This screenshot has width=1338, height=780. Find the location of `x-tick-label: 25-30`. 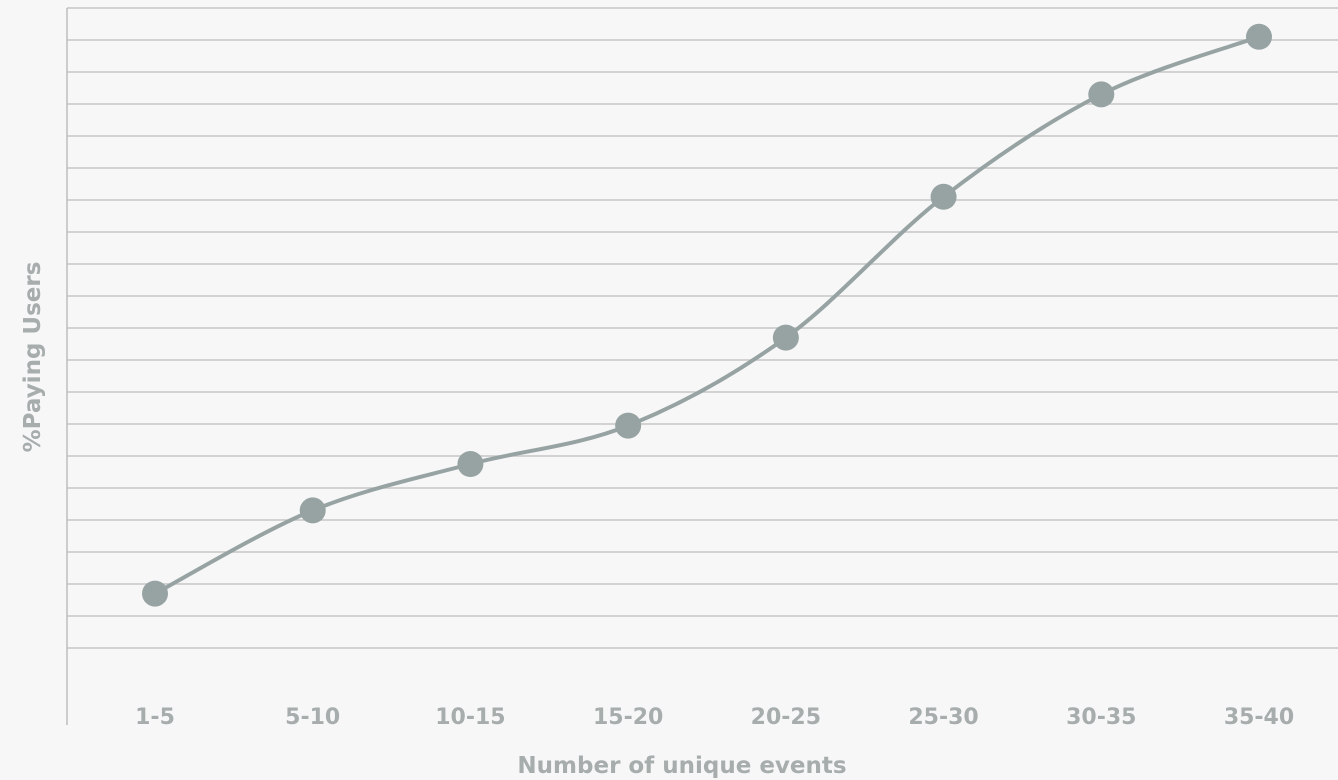

x-tick-label: 25-30 is located at coordinates (943, 717).